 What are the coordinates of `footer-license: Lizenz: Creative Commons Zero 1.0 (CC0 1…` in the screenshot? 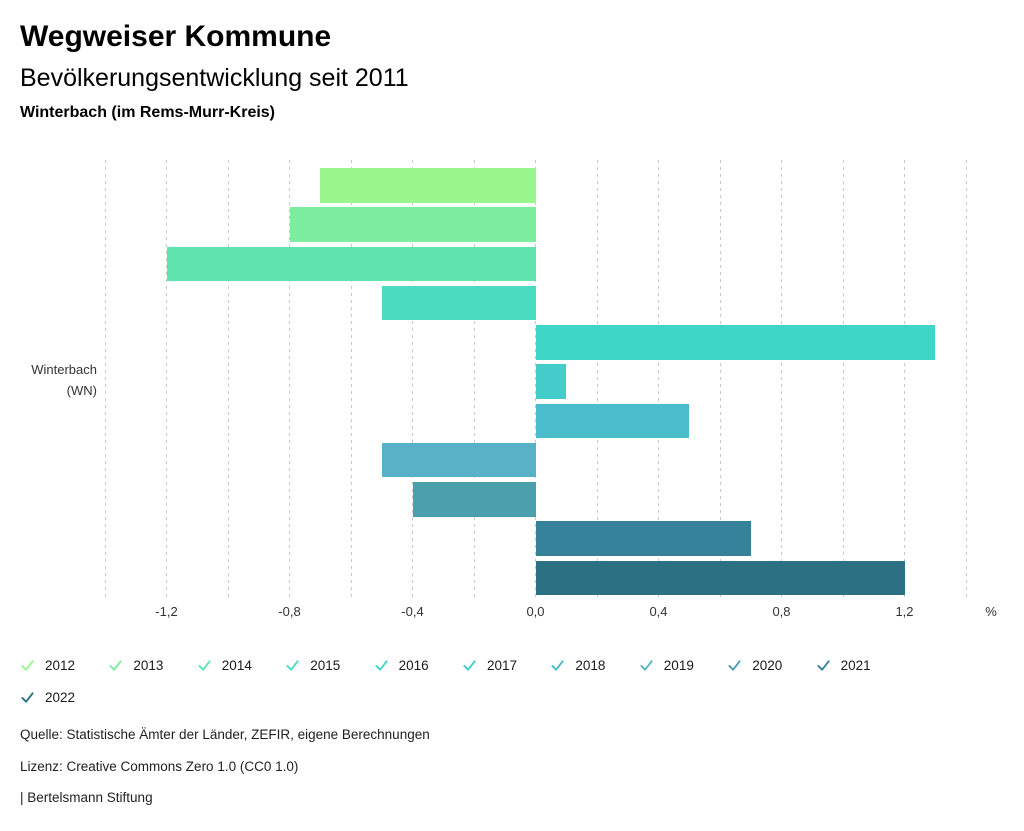 It's located at (159, 766).